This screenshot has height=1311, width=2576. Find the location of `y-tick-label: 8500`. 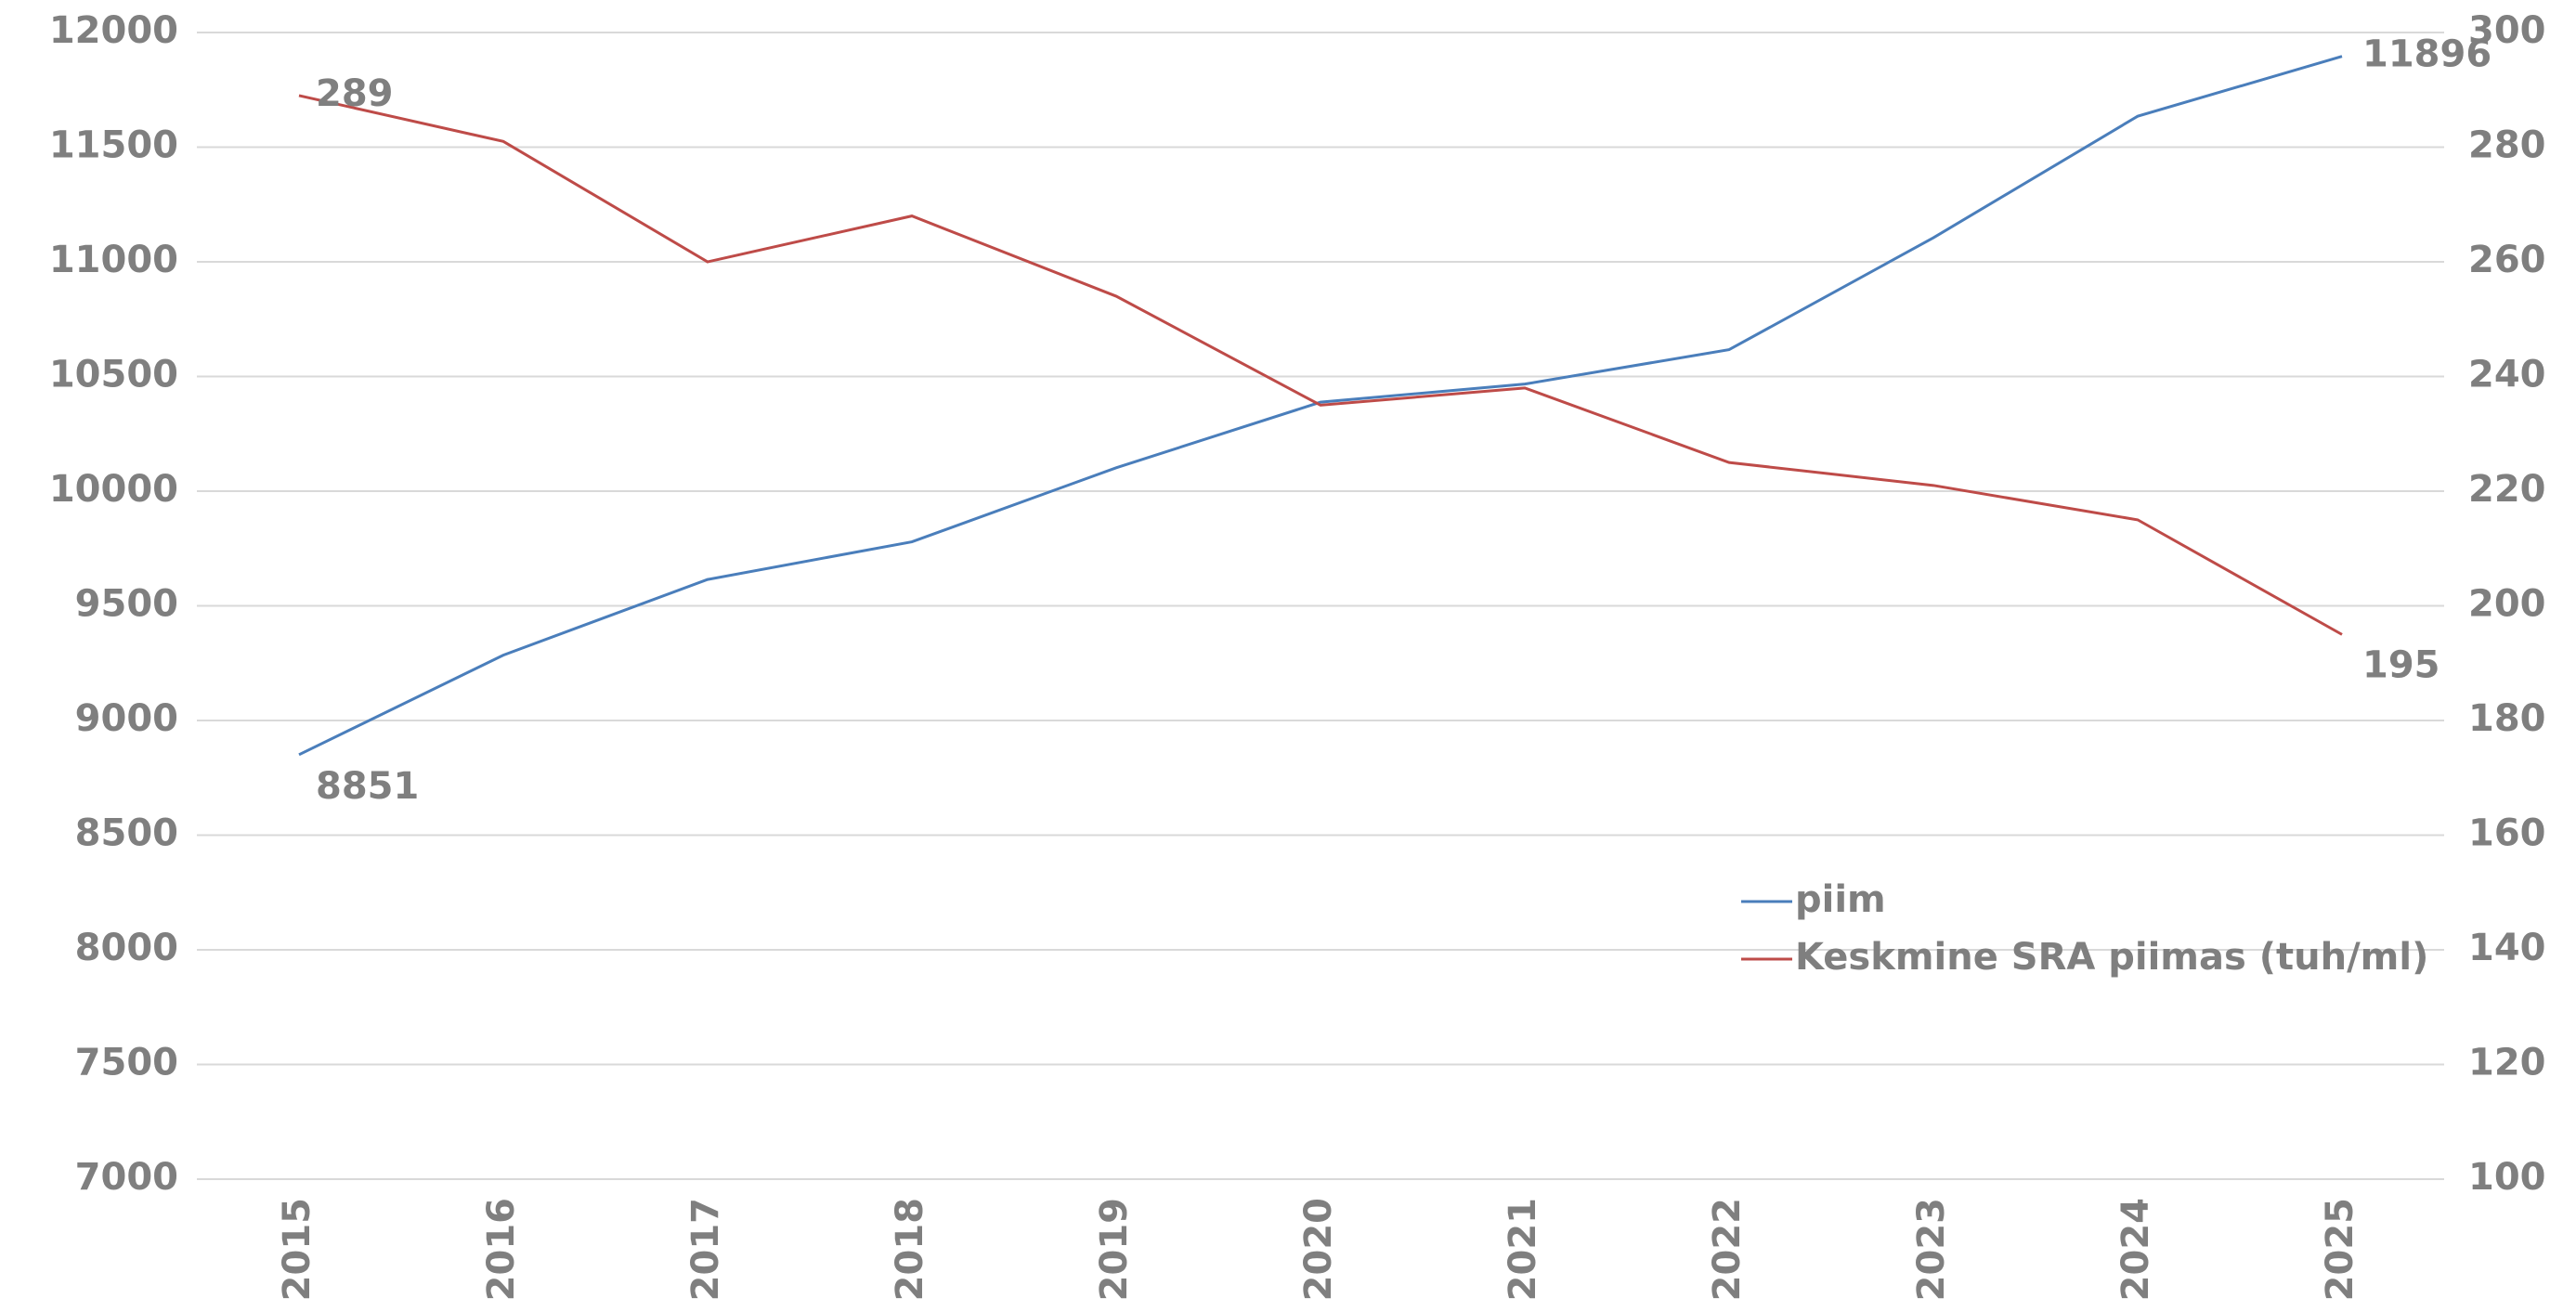

y-tick-label: 8500 is located at coordinates (127, 834).